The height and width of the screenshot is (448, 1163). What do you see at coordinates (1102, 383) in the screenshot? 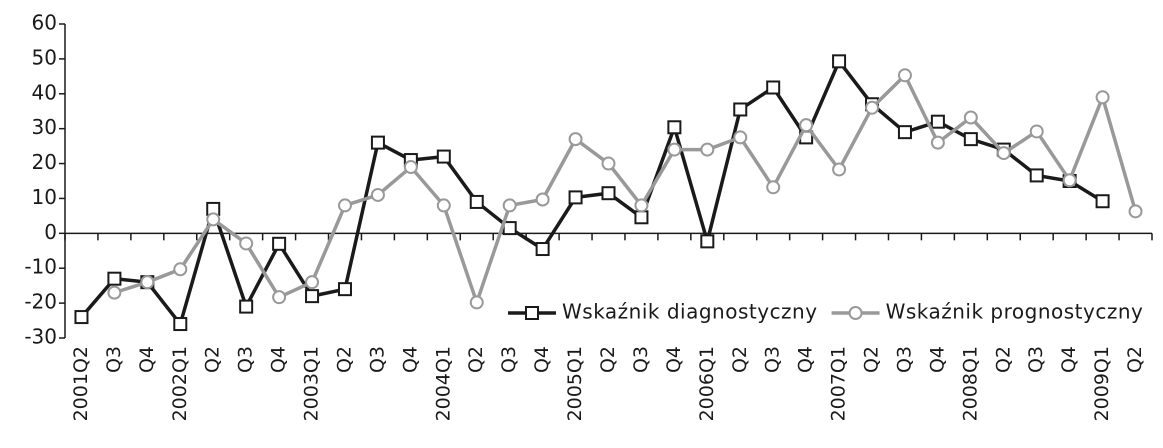
I see `x-tick-label: 2009Q1` at bounding box center [1102, 383].